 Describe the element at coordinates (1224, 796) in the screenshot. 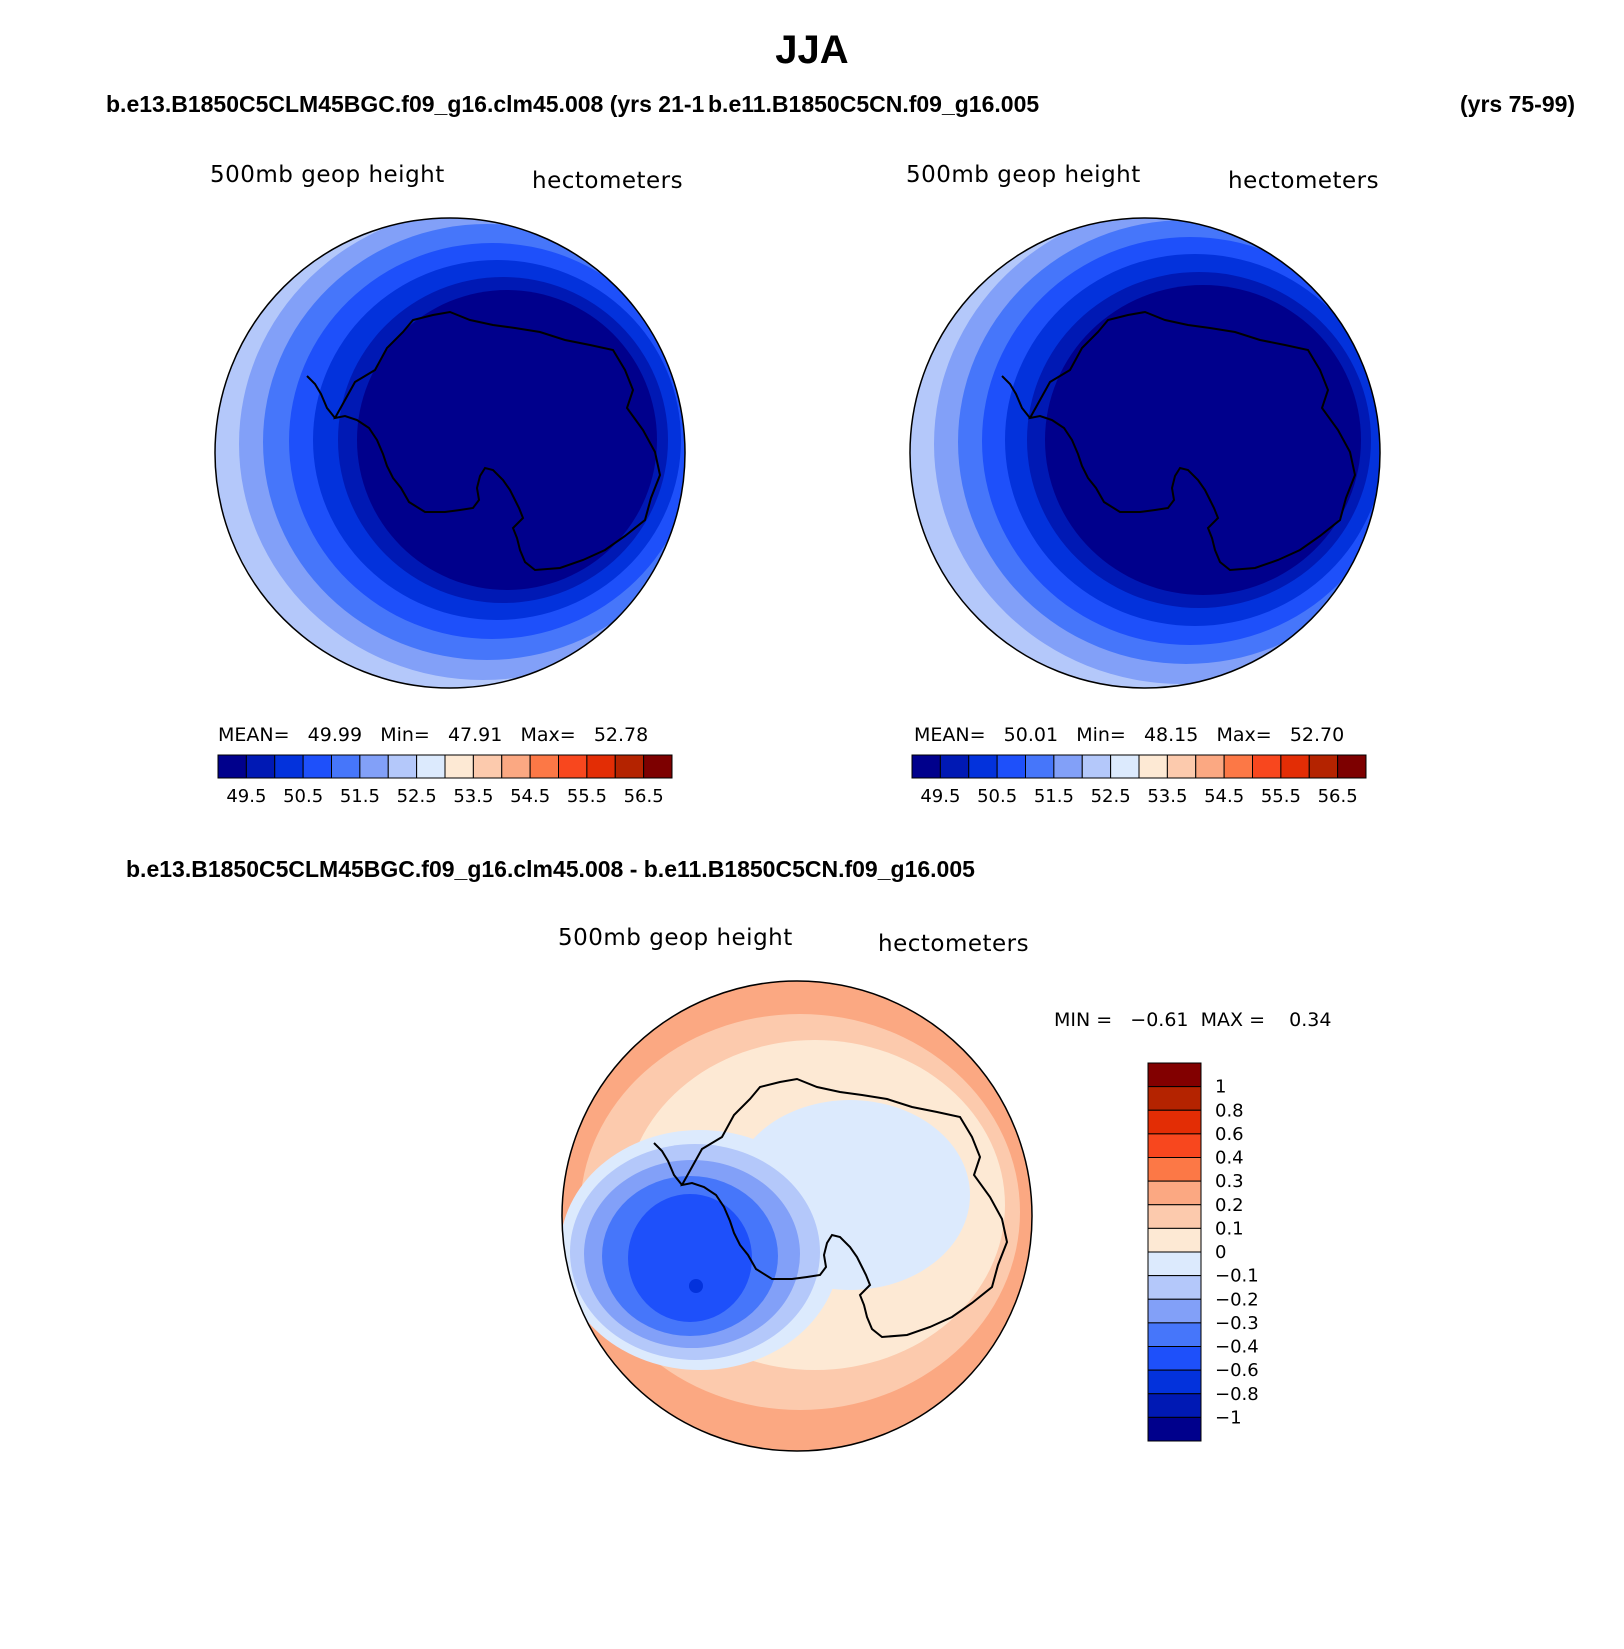

I see `panel2-colorbar-tick-label: 54.5` at that location.